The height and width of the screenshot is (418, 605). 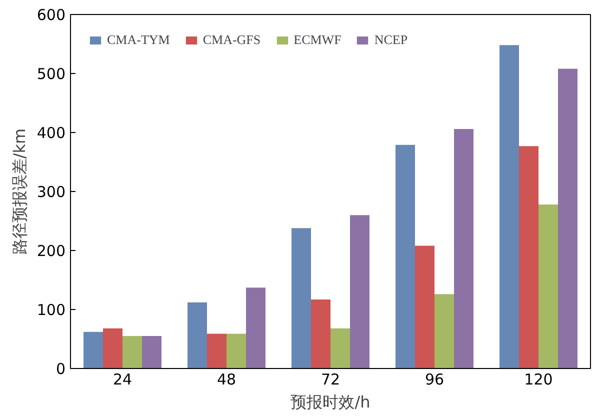 I want to click on y-tick-label: 200, so click(x=51, y=251).